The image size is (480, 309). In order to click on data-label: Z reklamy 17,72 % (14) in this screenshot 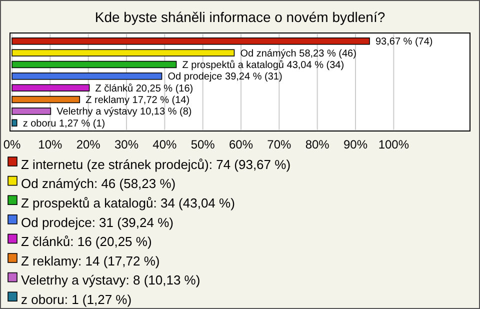, I will do `click(138, 100)`.